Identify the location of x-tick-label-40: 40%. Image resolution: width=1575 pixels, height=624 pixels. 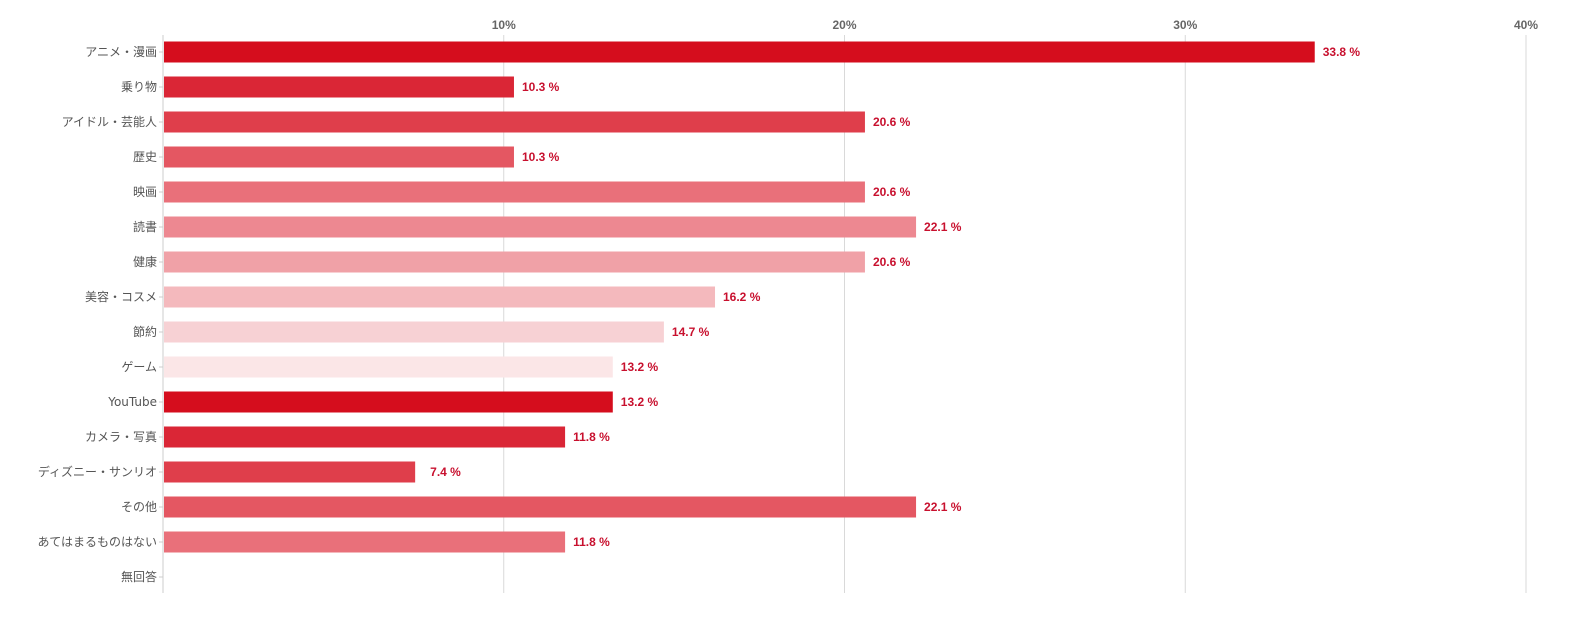
(1526, 25).